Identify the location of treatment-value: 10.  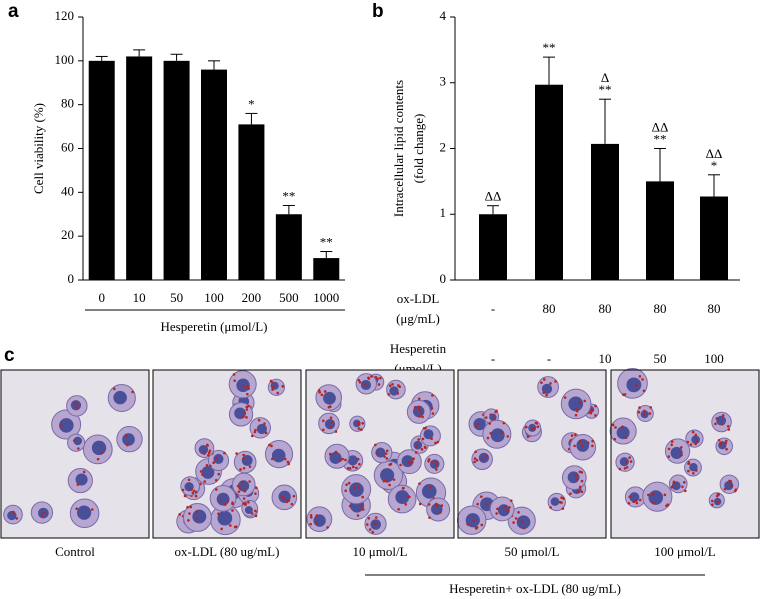
(605, 358).